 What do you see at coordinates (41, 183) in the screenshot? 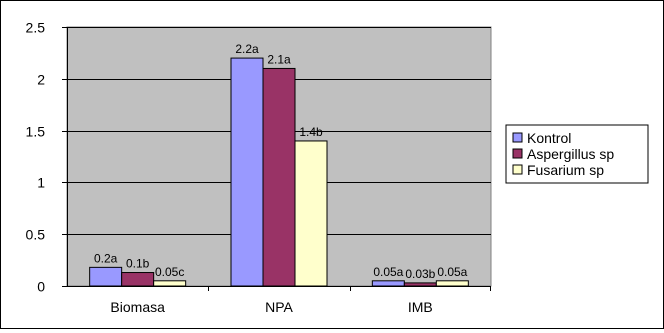
I see `y-tick-label: 1` at bounding box center [41, 183].